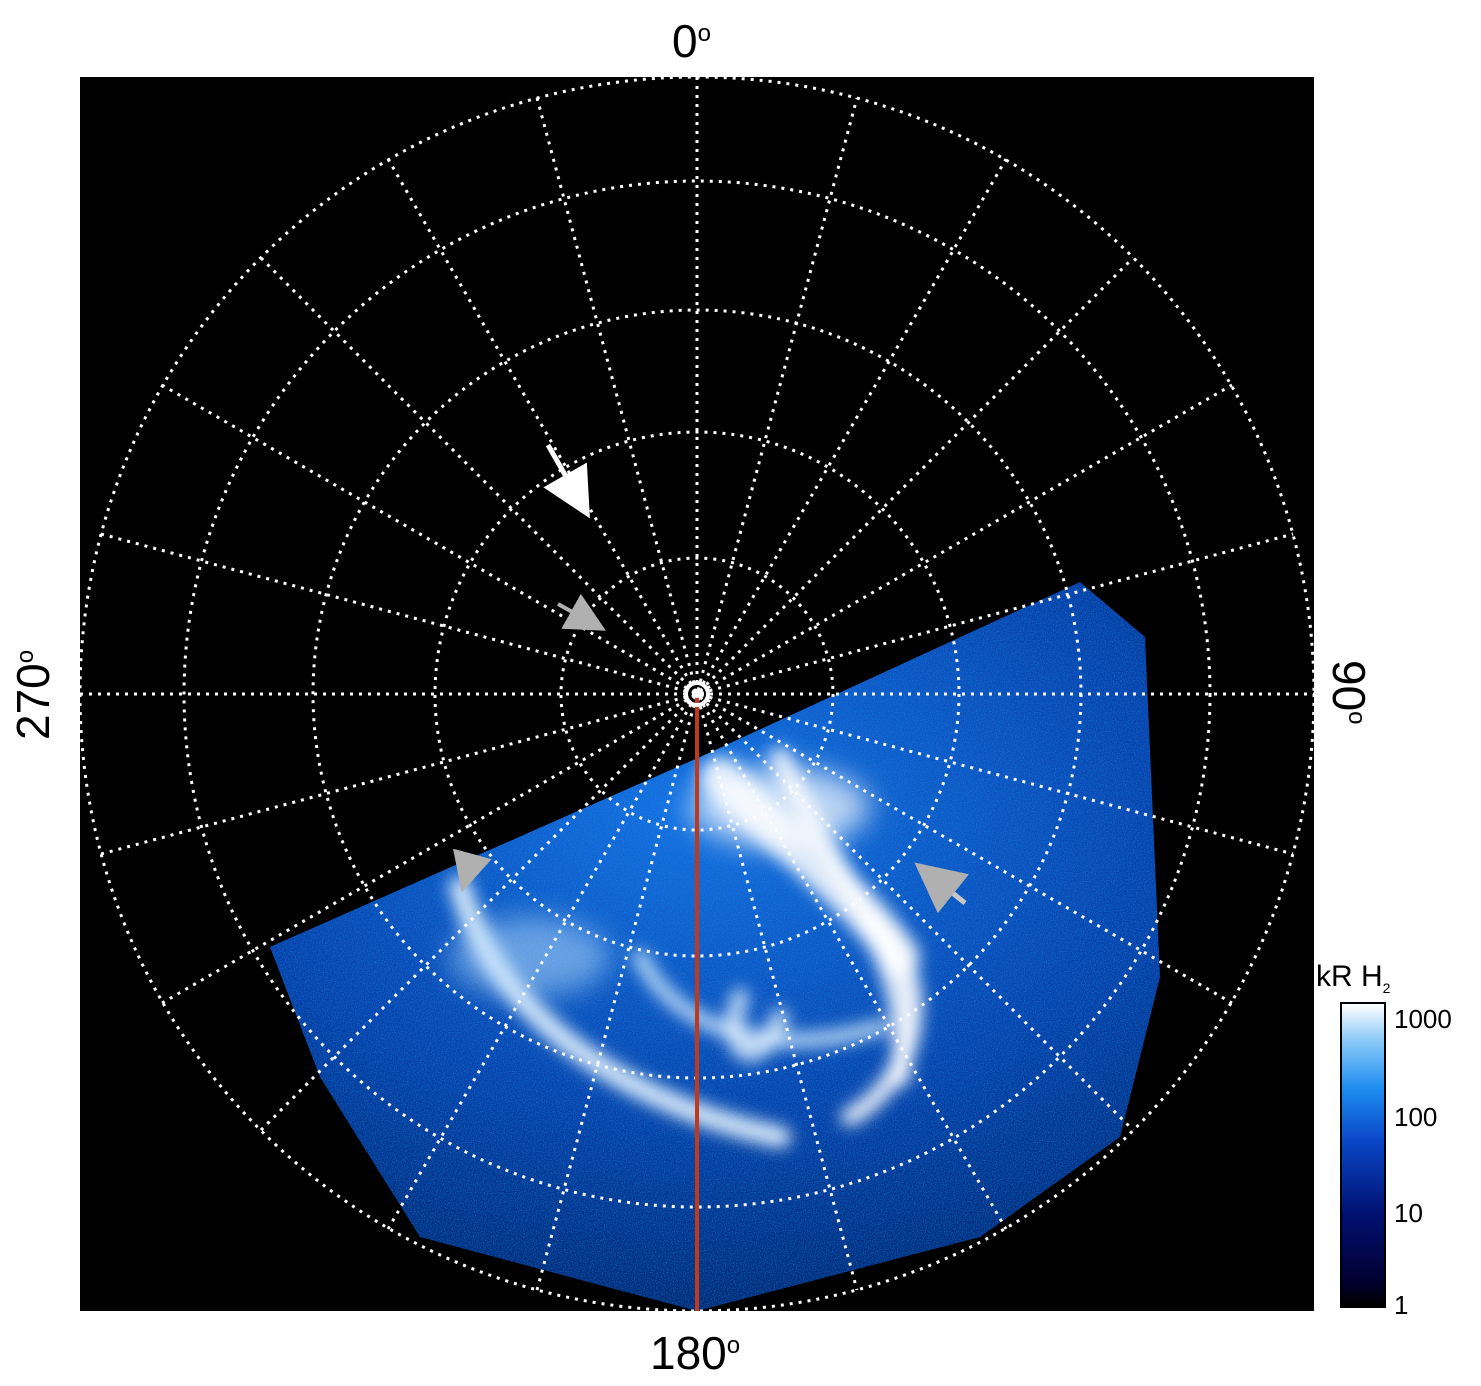  I want to click on arrow-markers, so click(711, 678).